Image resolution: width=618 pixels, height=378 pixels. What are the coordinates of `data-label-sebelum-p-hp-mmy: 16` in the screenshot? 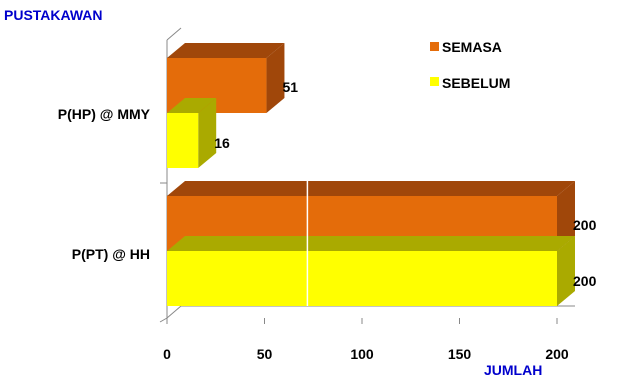 It's located at (222, 143).